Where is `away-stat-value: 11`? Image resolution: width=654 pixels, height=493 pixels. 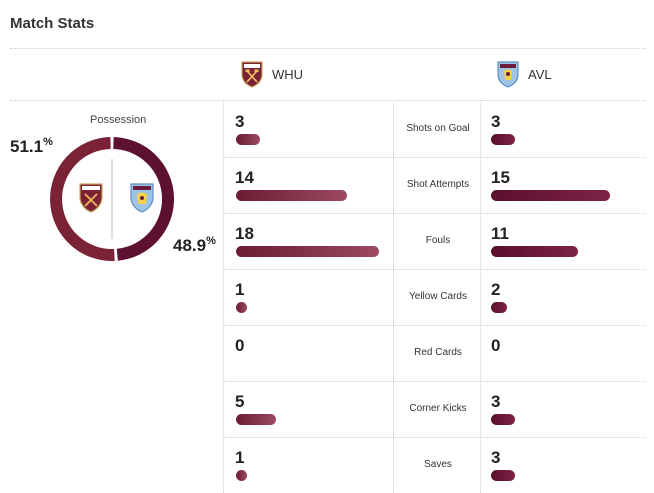 away-stat-value: 11 is located at coordinates (500, 233).